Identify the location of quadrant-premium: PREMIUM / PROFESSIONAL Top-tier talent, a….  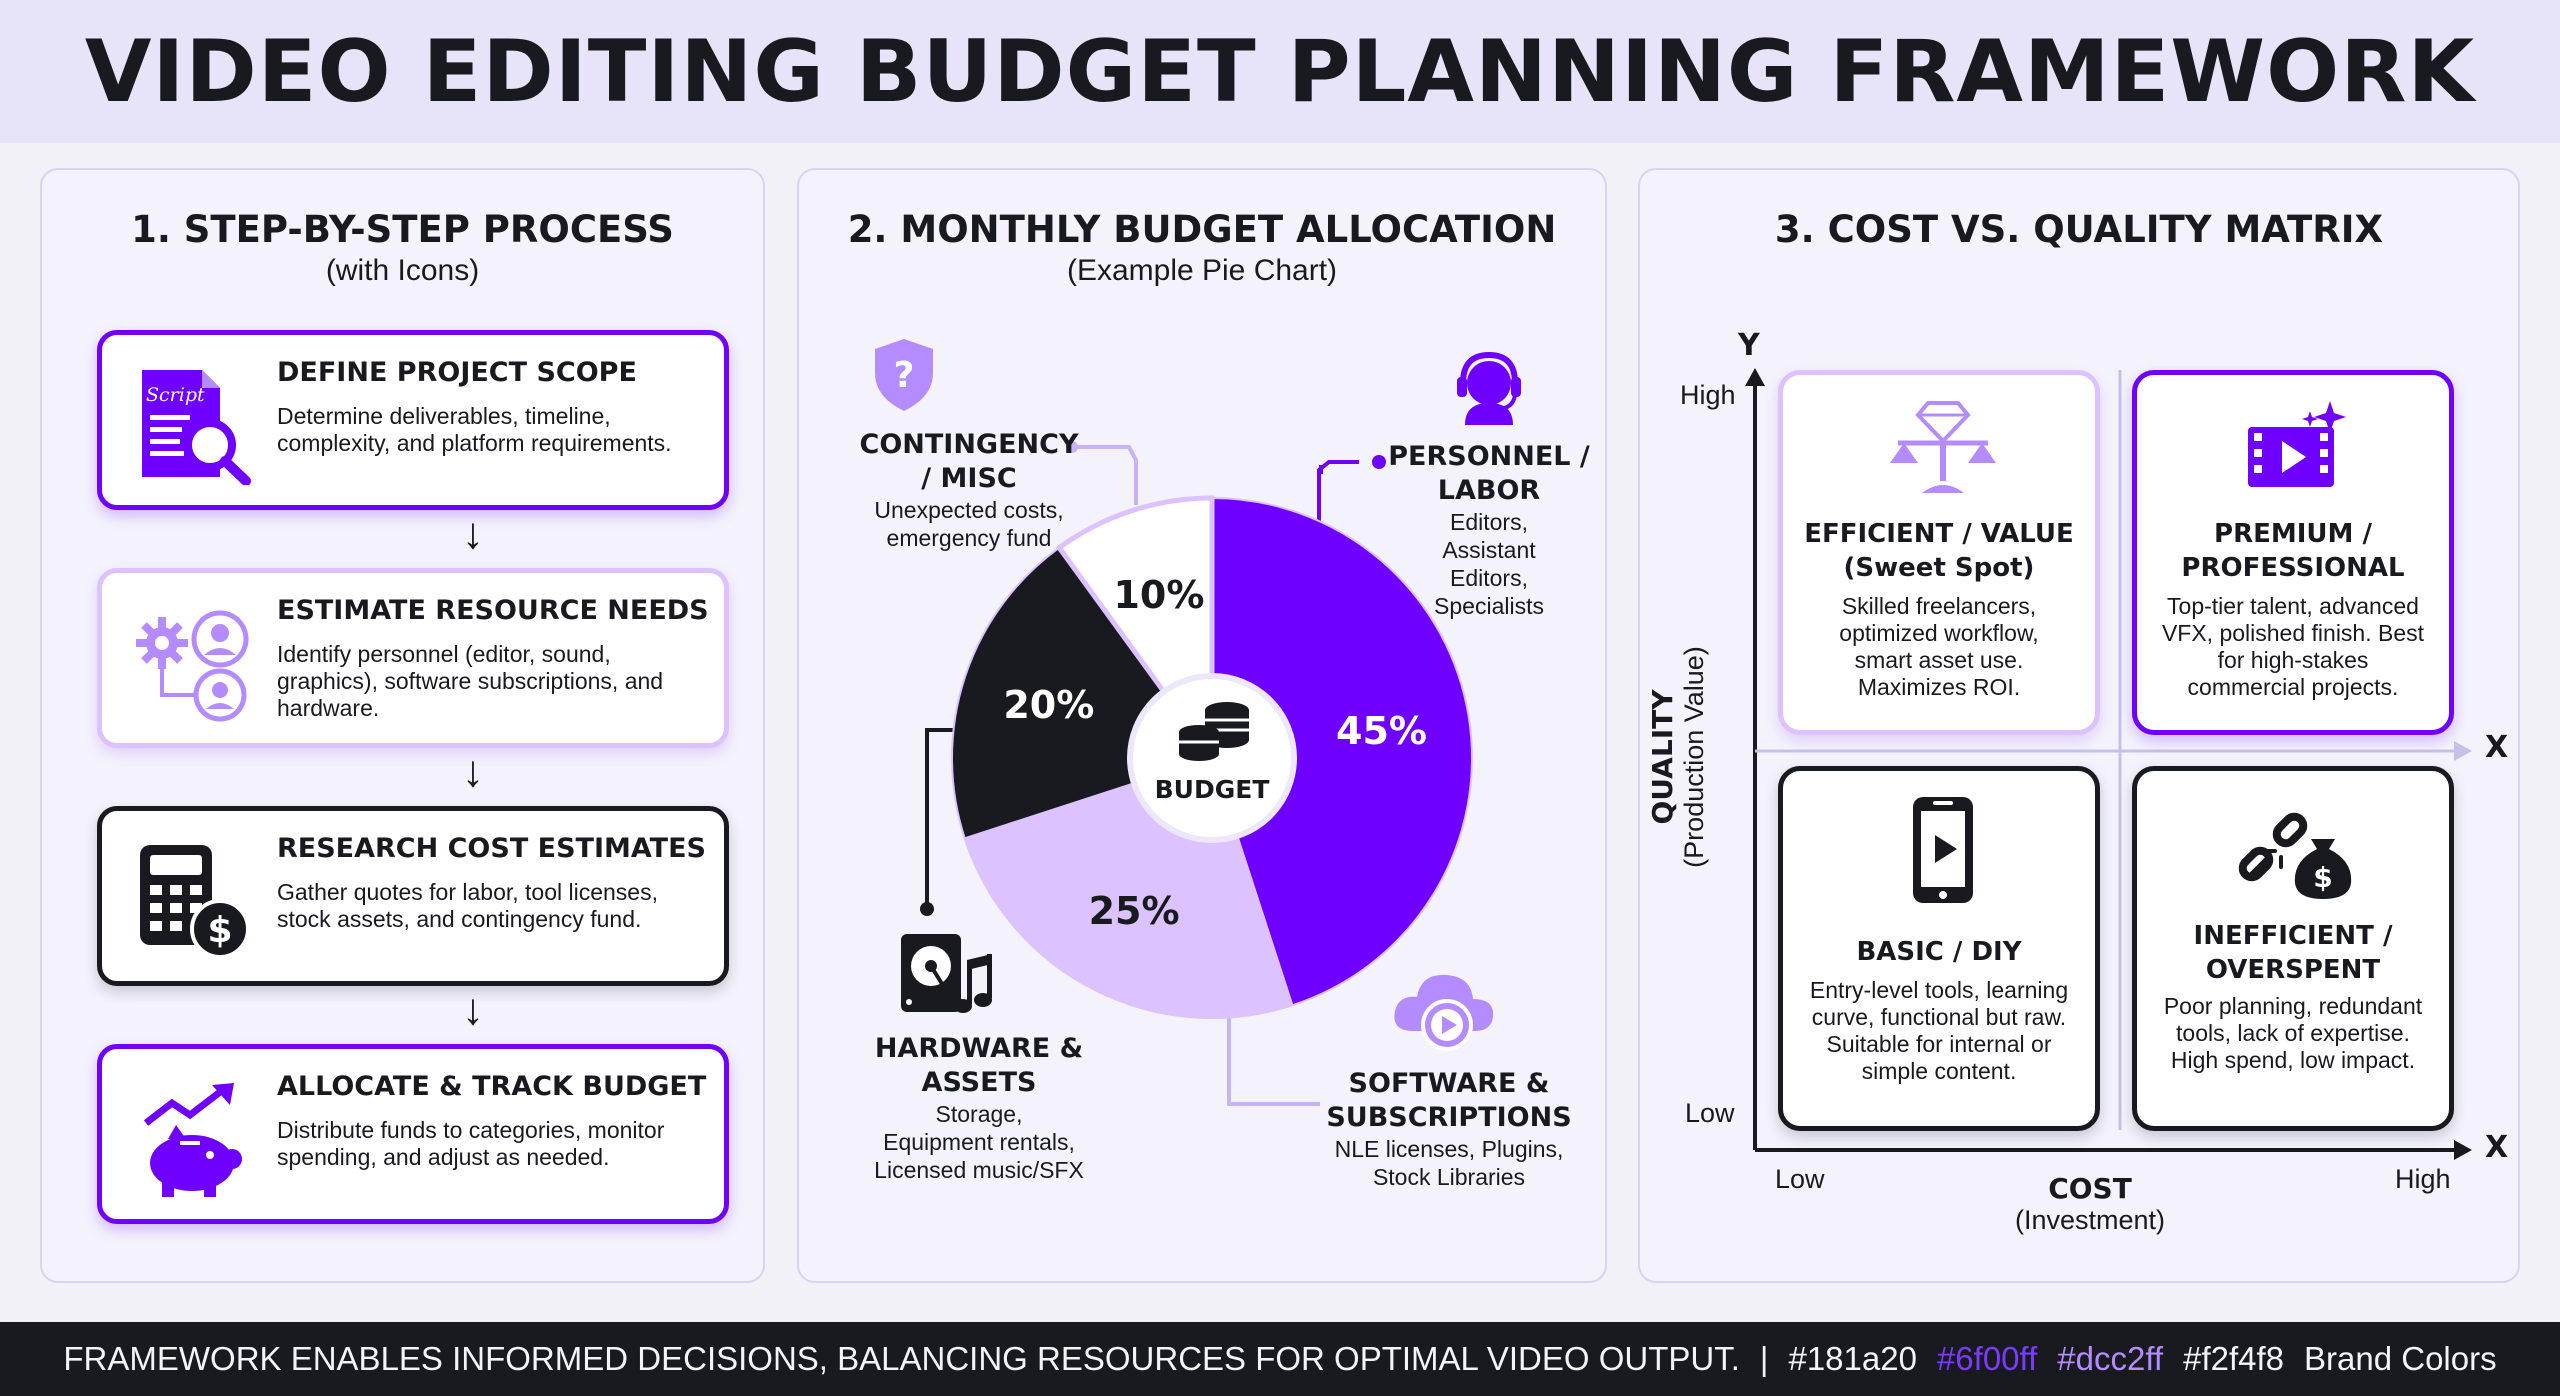
(2293, 552).